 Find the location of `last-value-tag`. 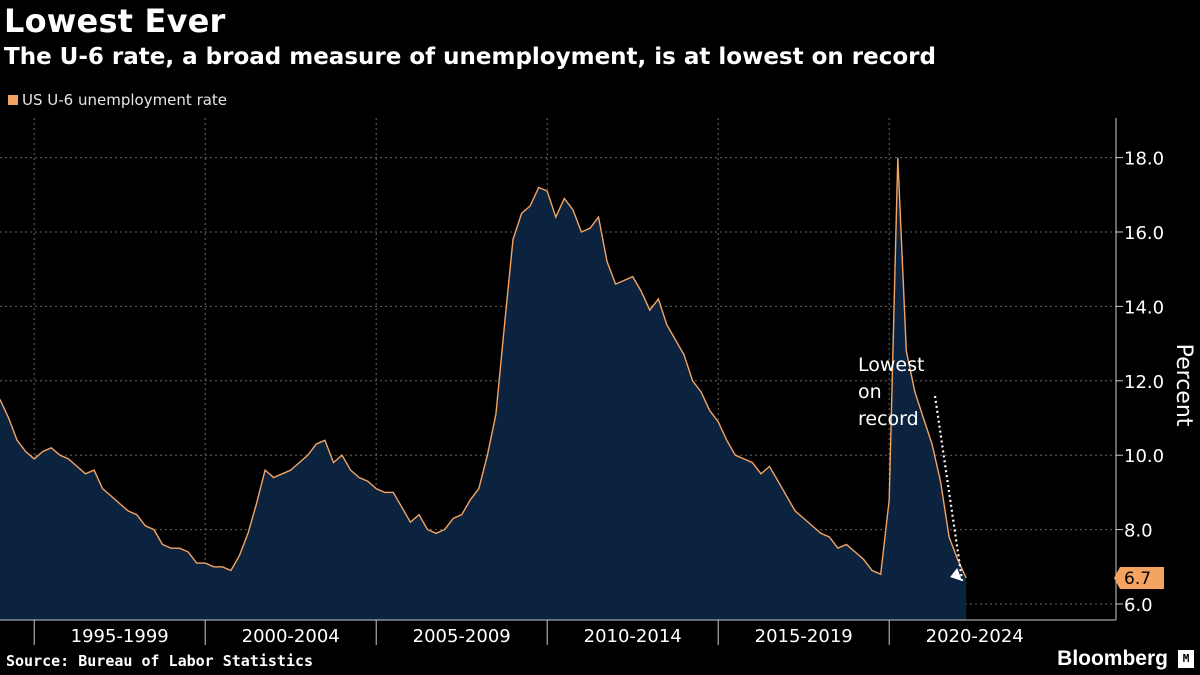

last-value-tag is located at coordinates (1139, 577).